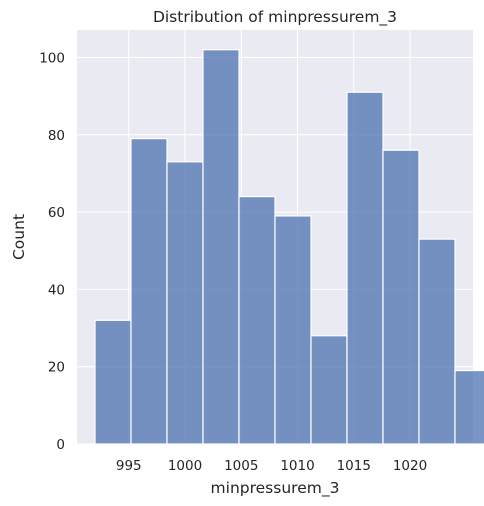 Image resolution: width=484 pixels, height=506 pixels. Describe the element at coordinates (410, 466) in the screenshot. I see `x-tick-label: 1020` at that location.